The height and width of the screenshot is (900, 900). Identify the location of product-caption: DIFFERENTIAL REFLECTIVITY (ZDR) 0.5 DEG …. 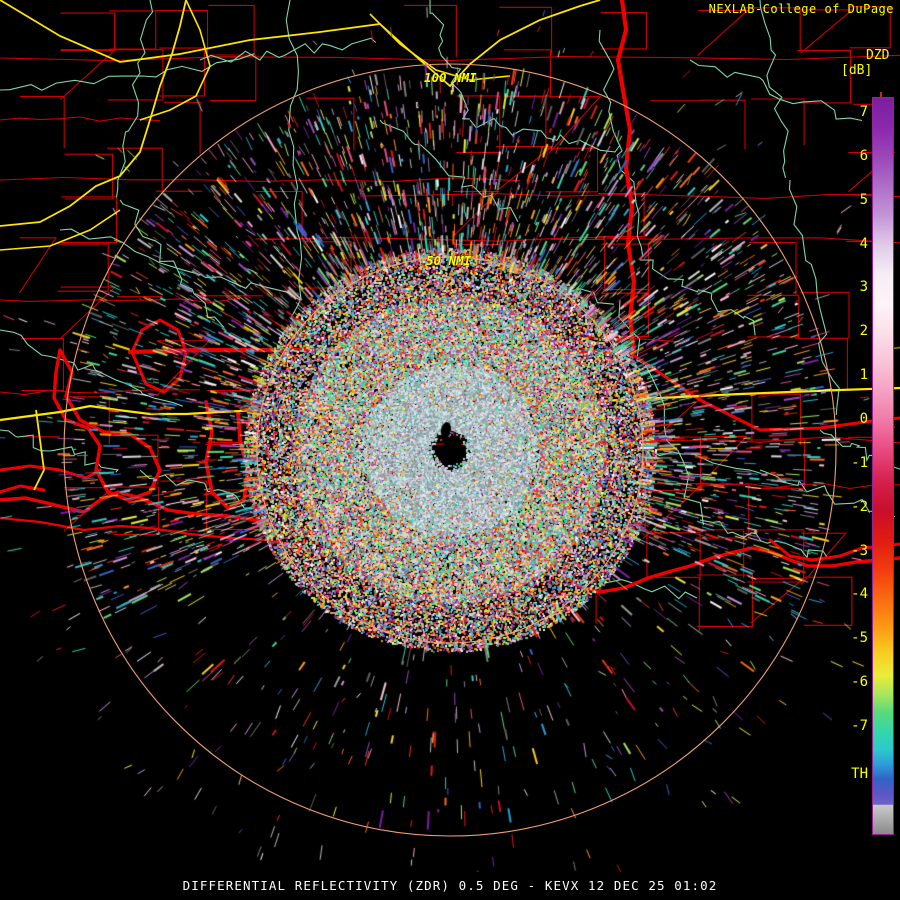
(450, 885).